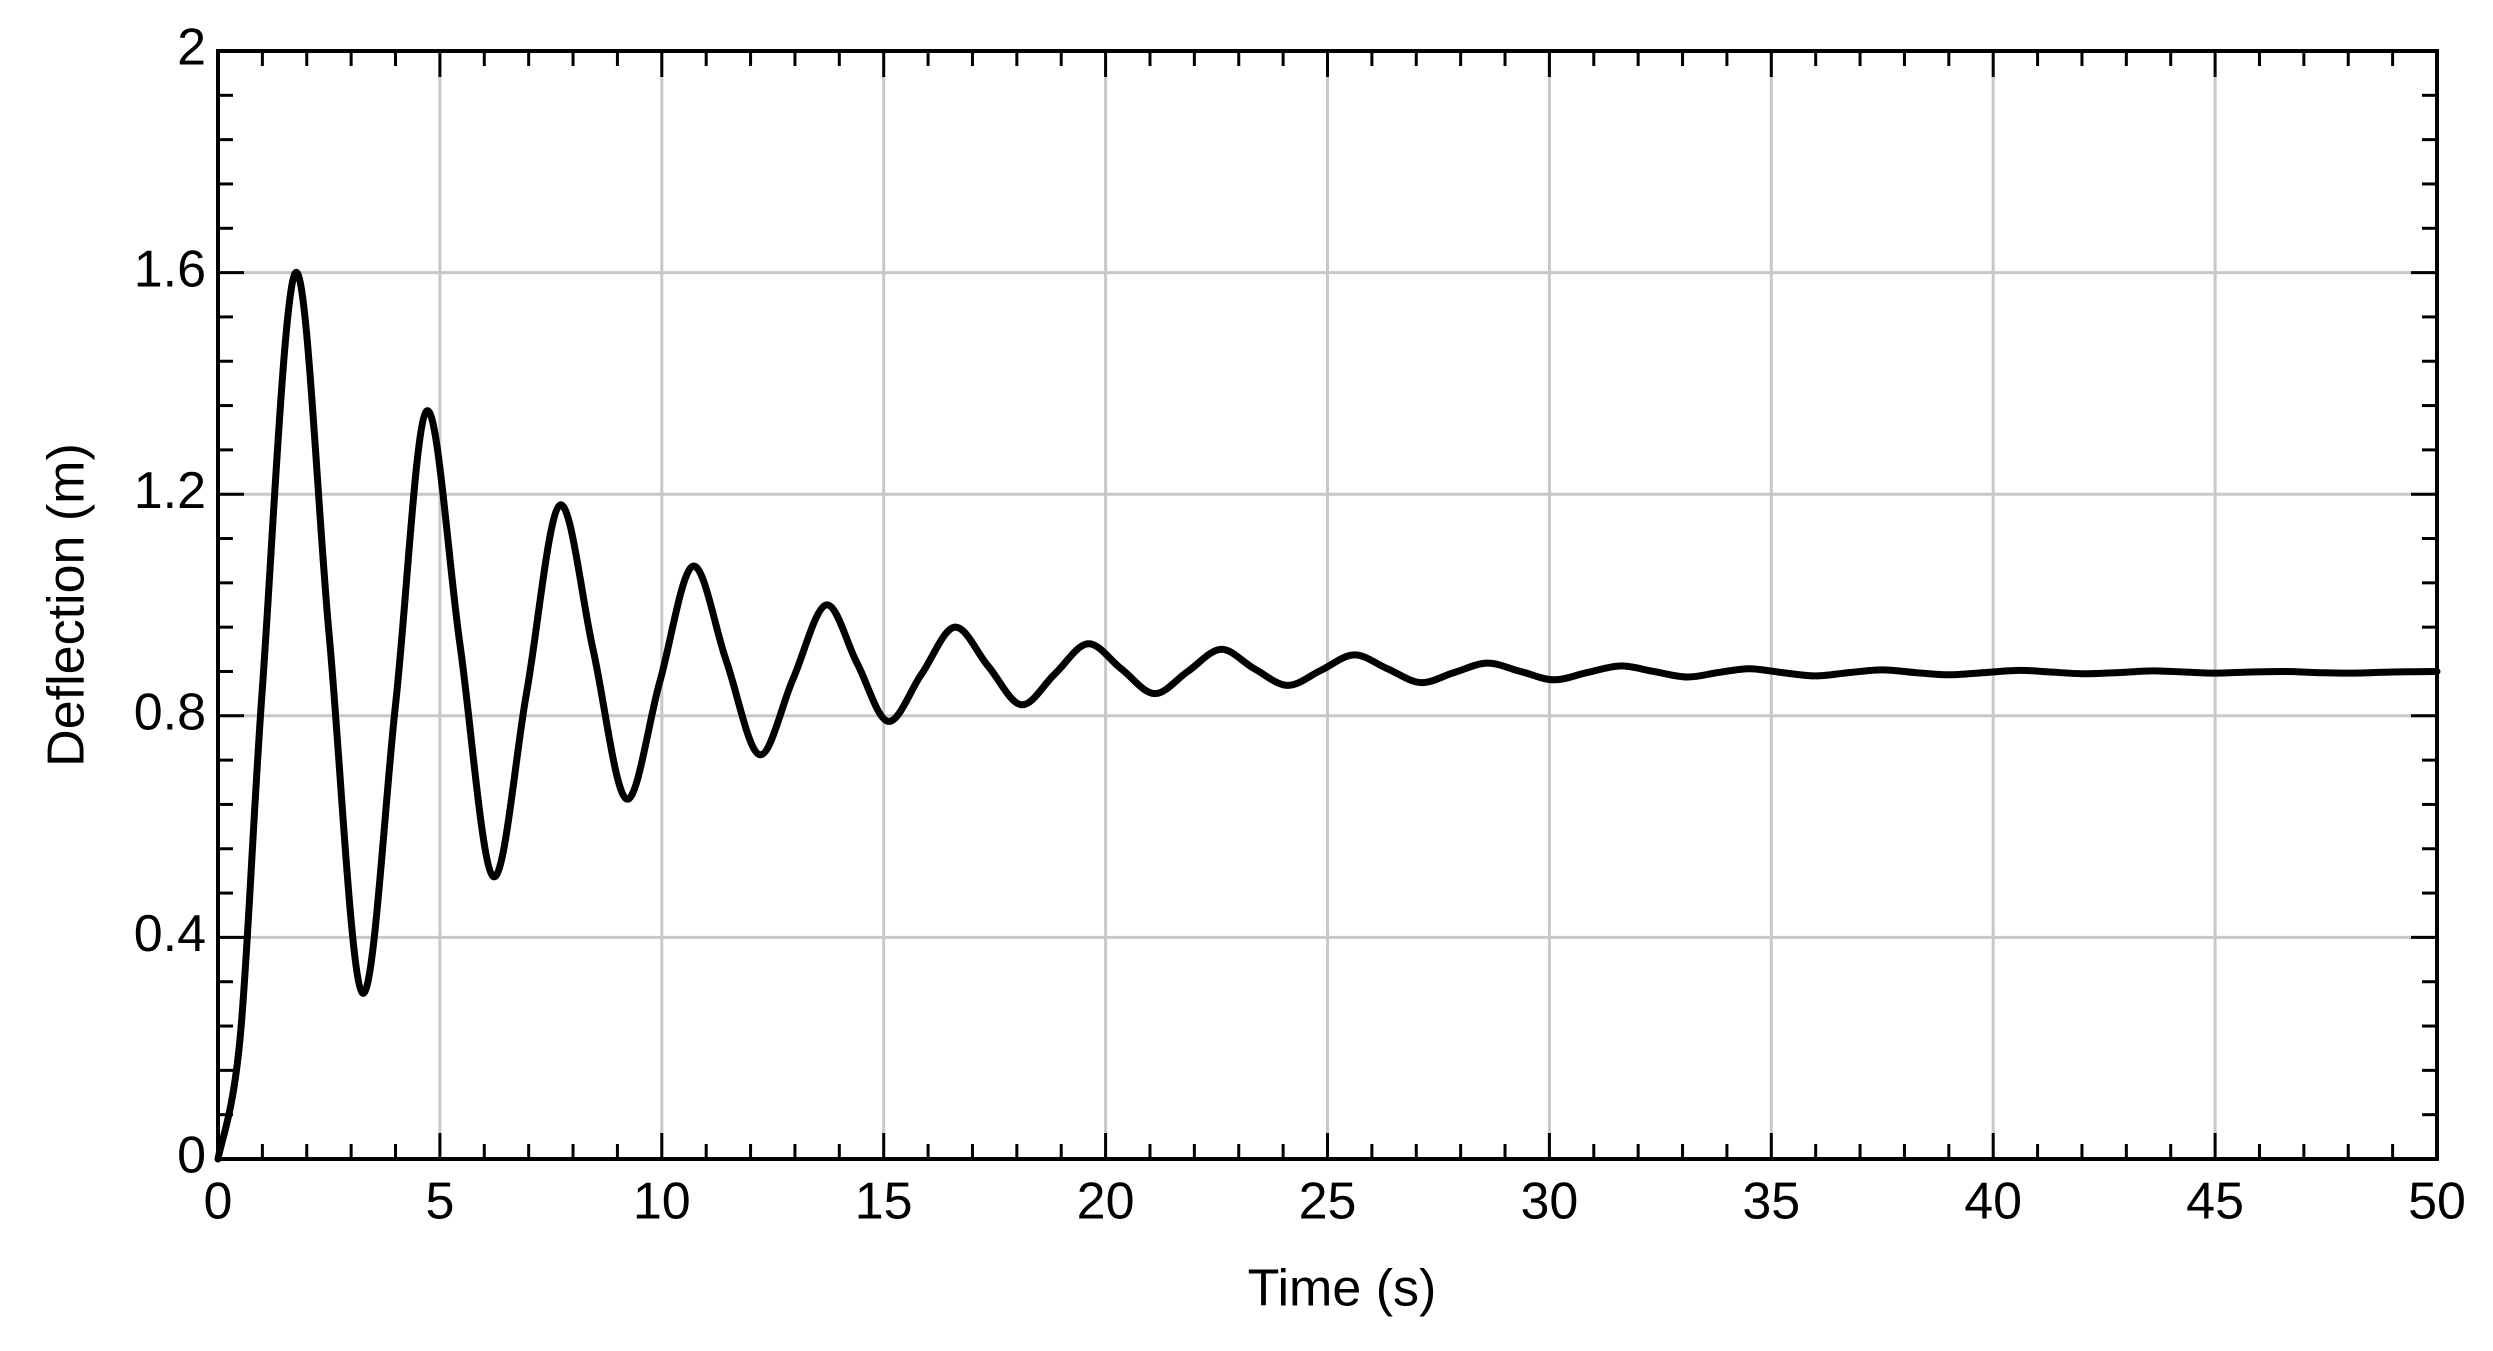 Image resolution: width=2493 pixels, height=1351 pixels. What do you see at coordinates (884, 1202) in the screenshot?
I see `x-tick-label: 15` at bounding box center [884, 1202].